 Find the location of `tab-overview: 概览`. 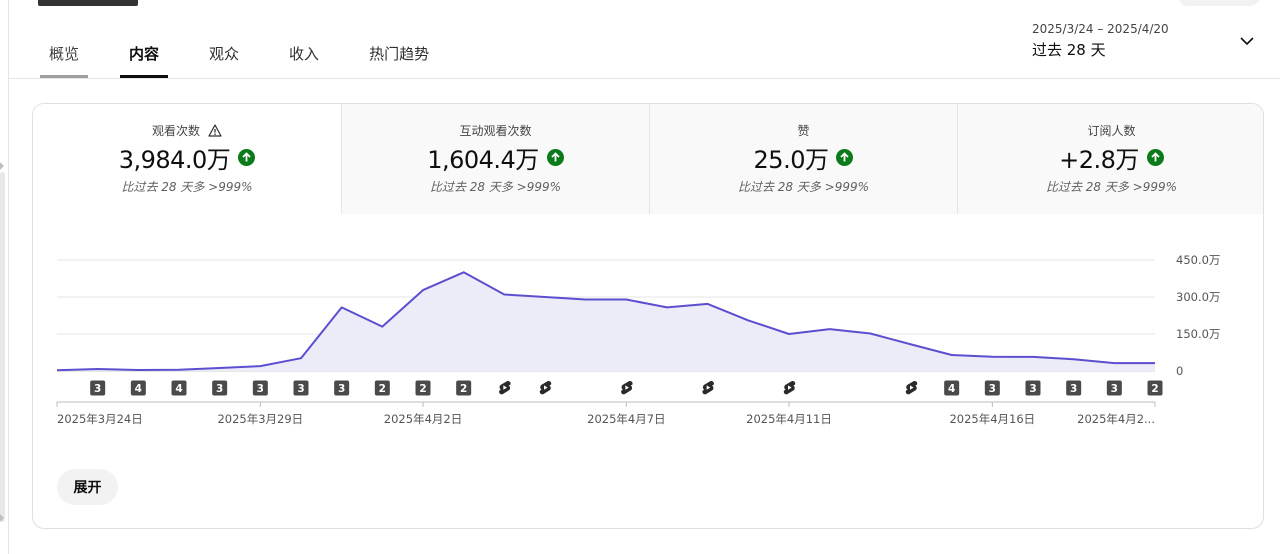

tab-overview: 概览 is located at coordinates (64, 53).